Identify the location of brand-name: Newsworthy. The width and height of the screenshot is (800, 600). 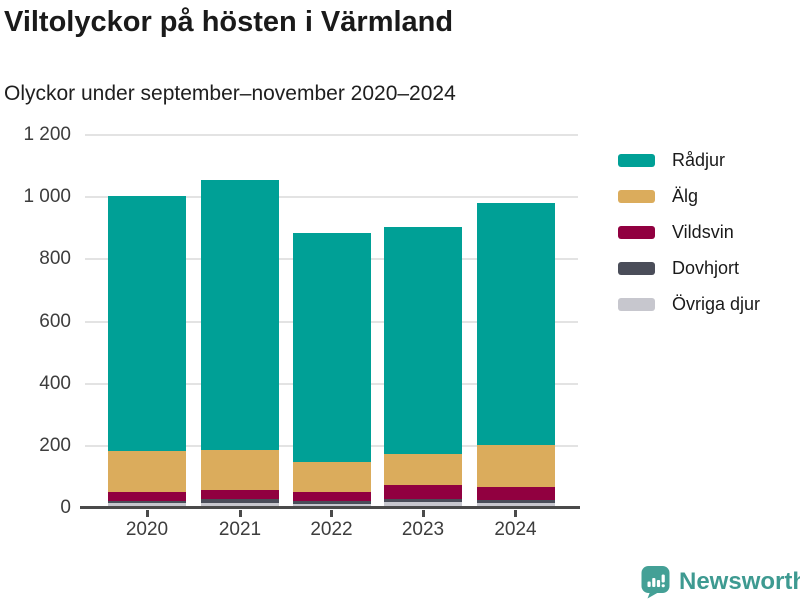
(739, 581).